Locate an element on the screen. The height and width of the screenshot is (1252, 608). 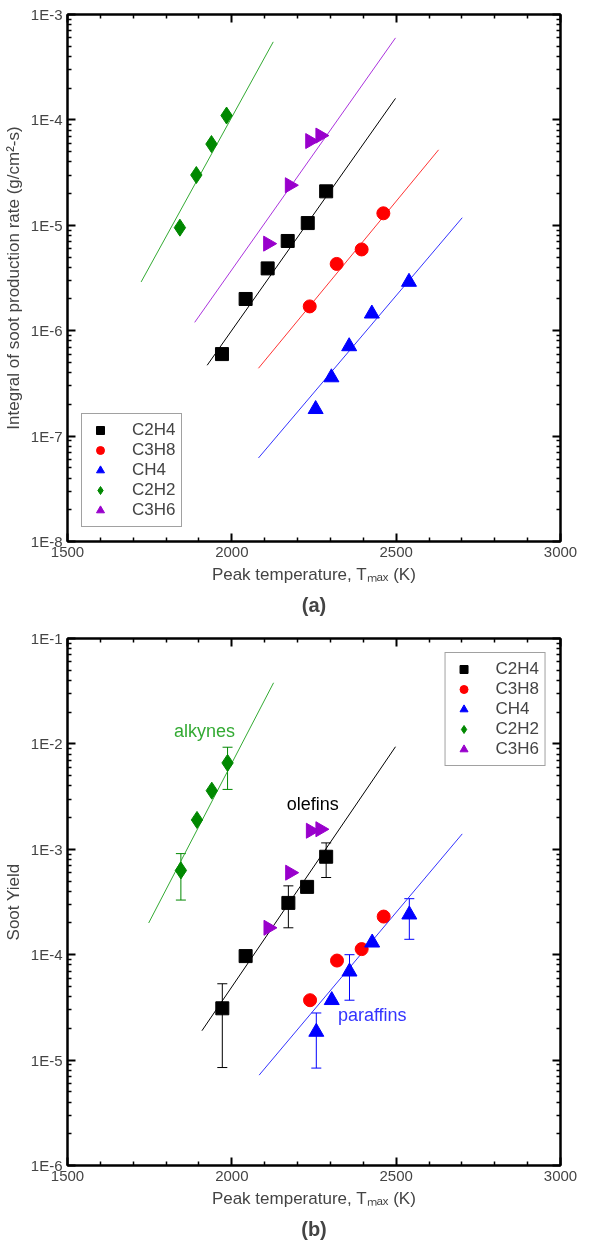
text: (b) is located at coordinates (314, 1228).